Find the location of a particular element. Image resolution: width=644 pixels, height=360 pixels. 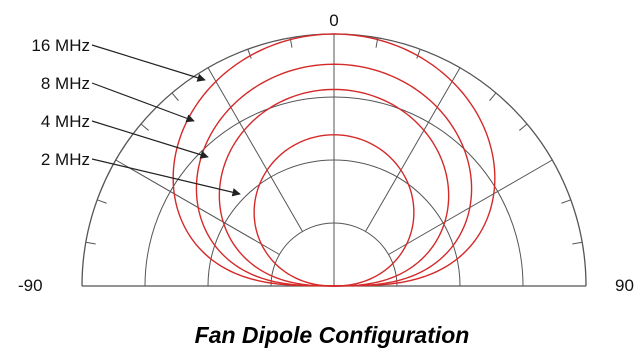

angle-label-right: 90 is located at coordinates (624, 285).